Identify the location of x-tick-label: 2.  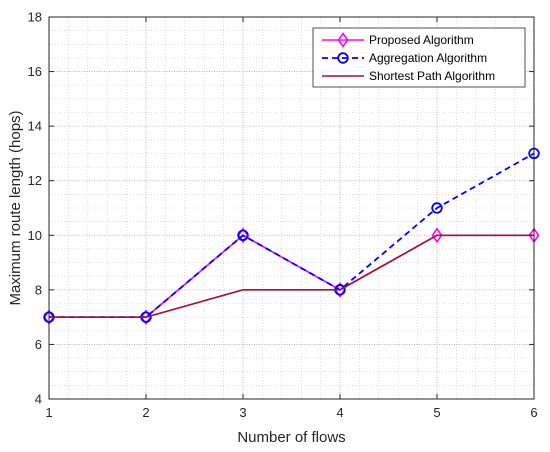
(145, 412).